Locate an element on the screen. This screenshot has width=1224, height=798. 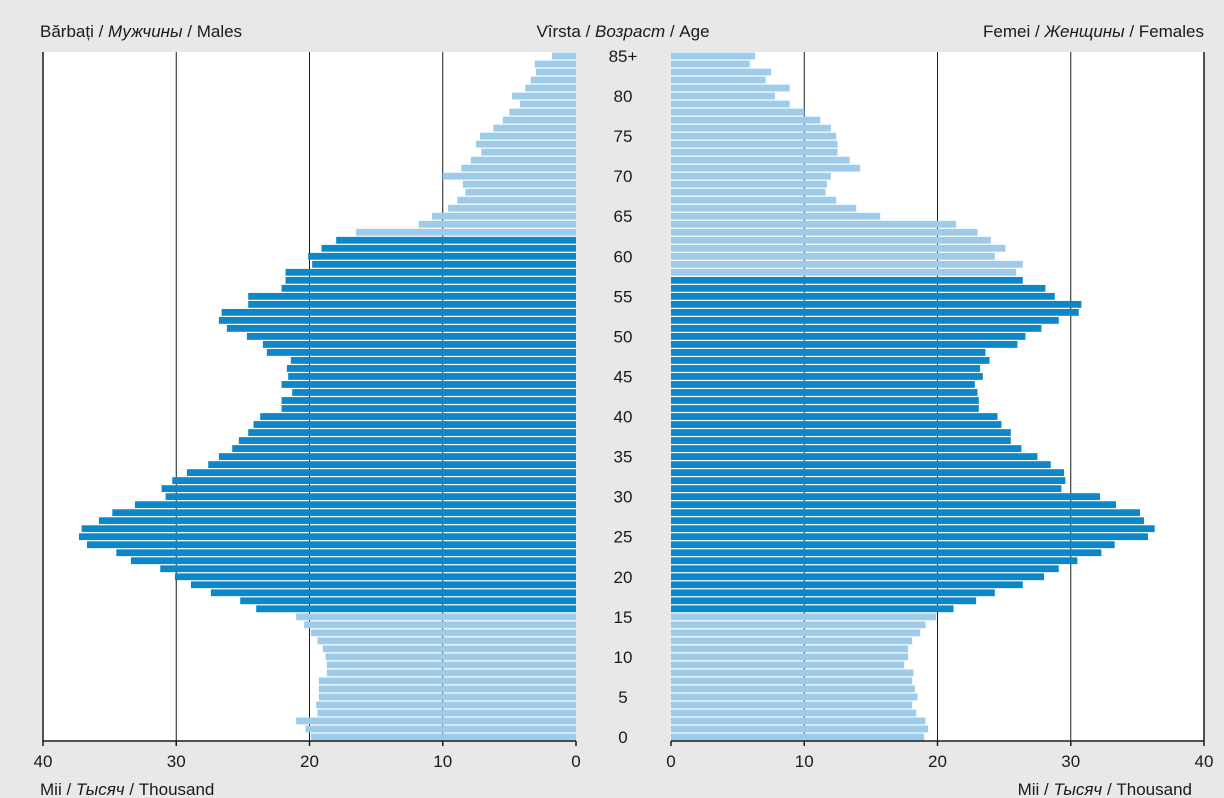
age-label-40: 40 is located at coordinates (623, 417).